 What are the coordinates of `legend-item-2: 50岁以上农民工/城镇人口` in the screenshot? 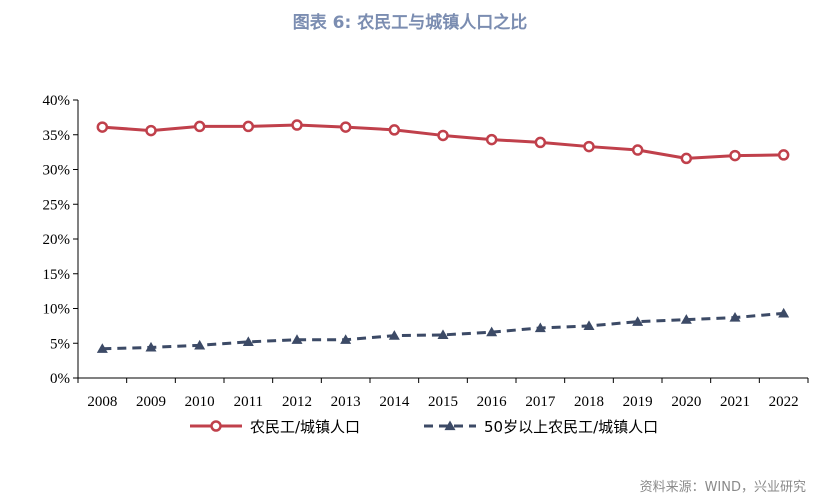 It's located at (541, 427).